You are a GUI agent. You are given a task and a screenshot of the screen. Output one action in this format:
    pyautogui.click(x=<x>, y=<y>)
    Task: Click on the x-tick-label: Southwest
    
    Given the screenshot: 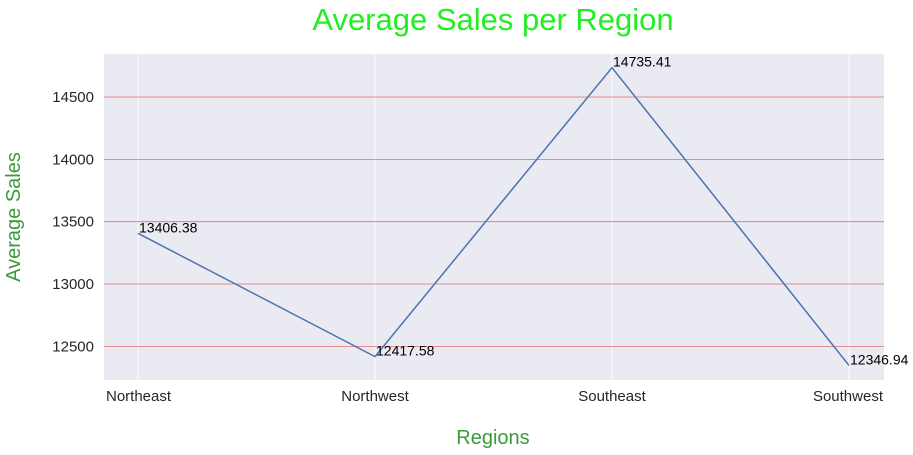 What is the action you would take?
    pyautogui.click(x=848, y=396)
    